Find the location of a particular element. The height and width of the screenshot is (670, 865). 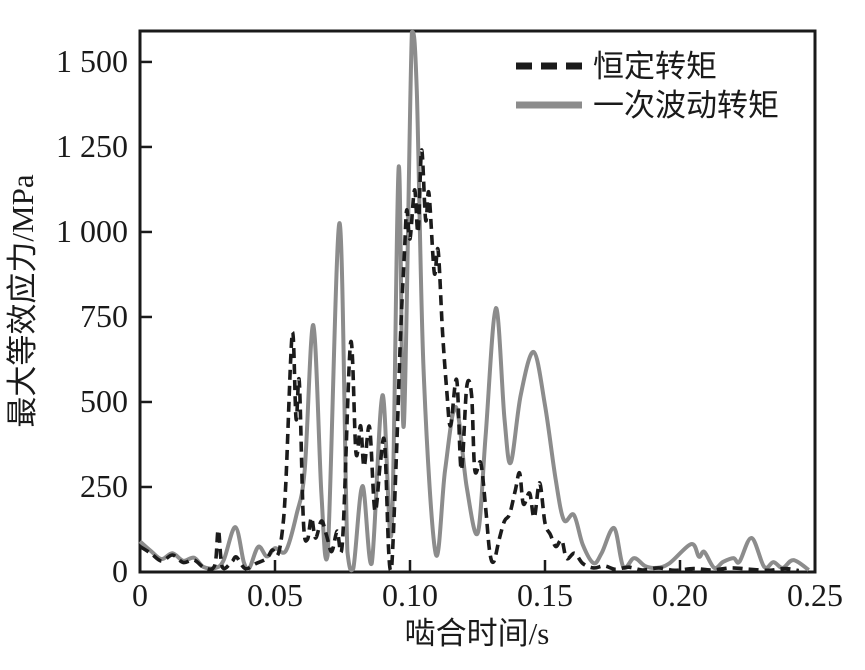

x-tick-label: 0.25 is located at coordinates (815, 595).